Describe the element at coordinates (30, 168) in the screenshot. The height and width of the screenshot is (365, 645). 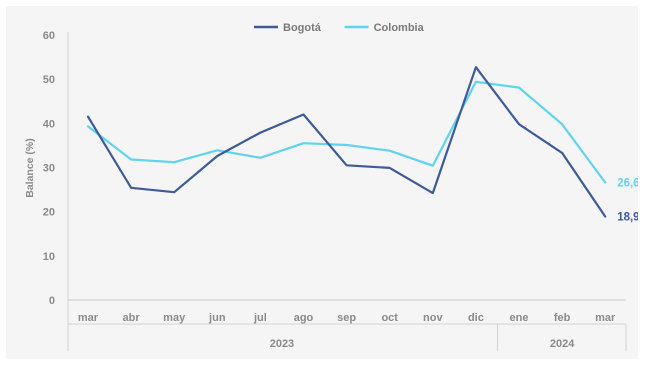
I see `y-axis-label: Balance (%)` at that location.